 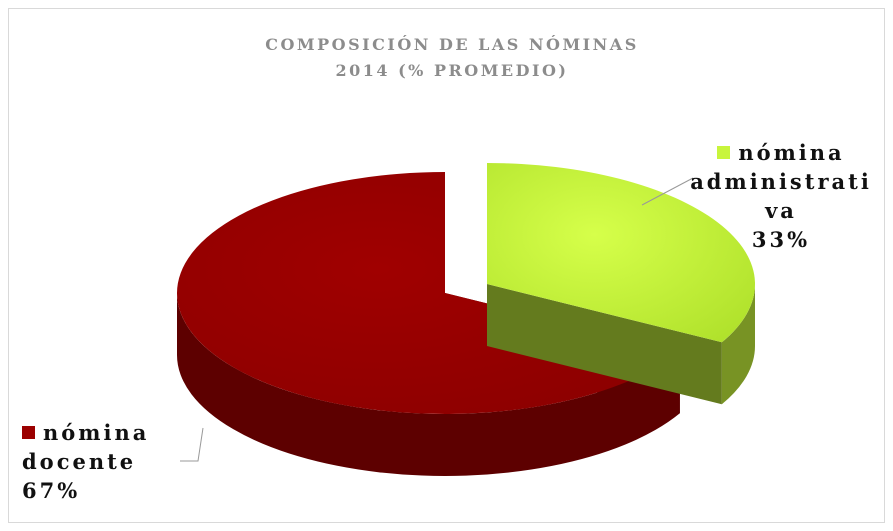 I want to click on chart-title: 2014 (% PROMEDIO), so click(x=452, y=70).